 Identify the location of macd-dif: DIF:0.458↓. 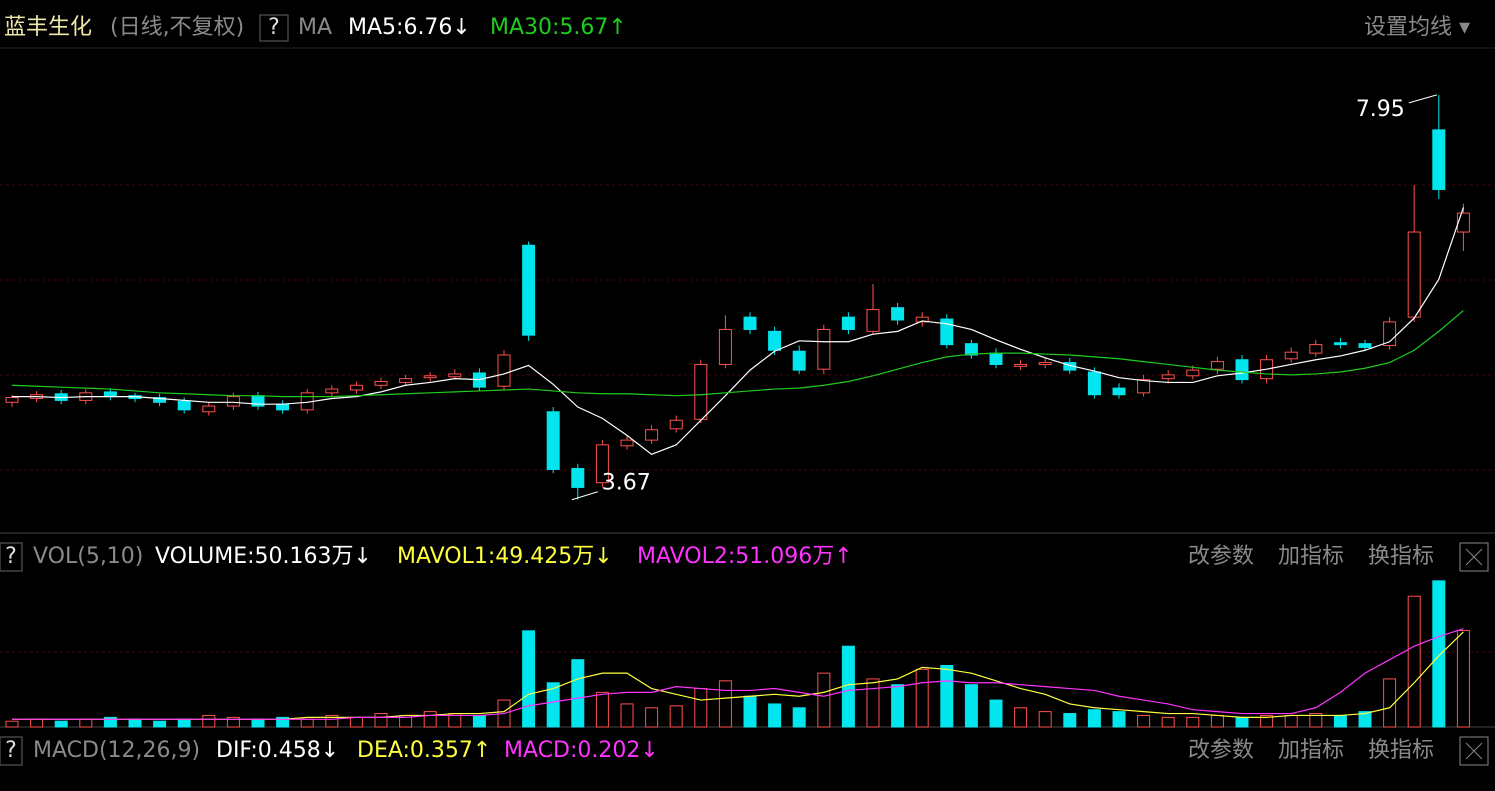
(277, 750).